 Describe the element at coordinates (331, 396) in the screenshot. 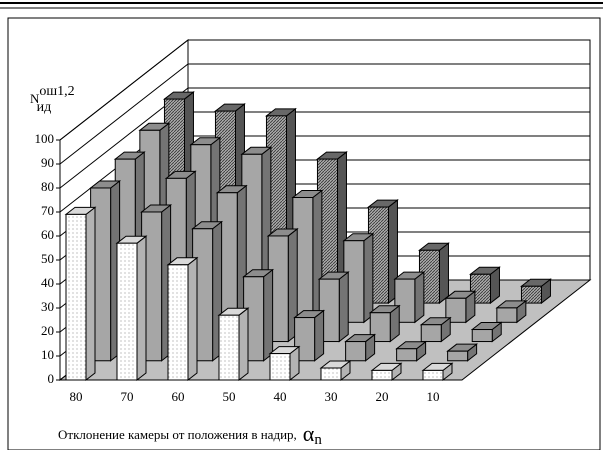

I see `x-tick-label: 30` at that location.